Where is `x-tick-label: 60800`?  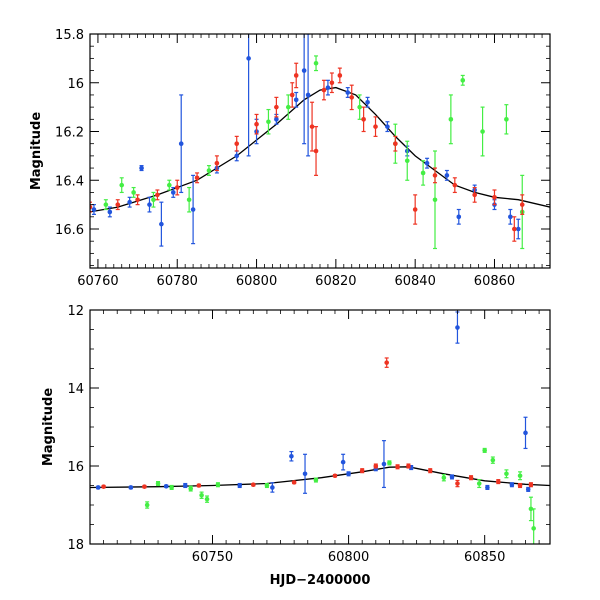
x-tick-label: 60800 is located at coordinates (256, 281).